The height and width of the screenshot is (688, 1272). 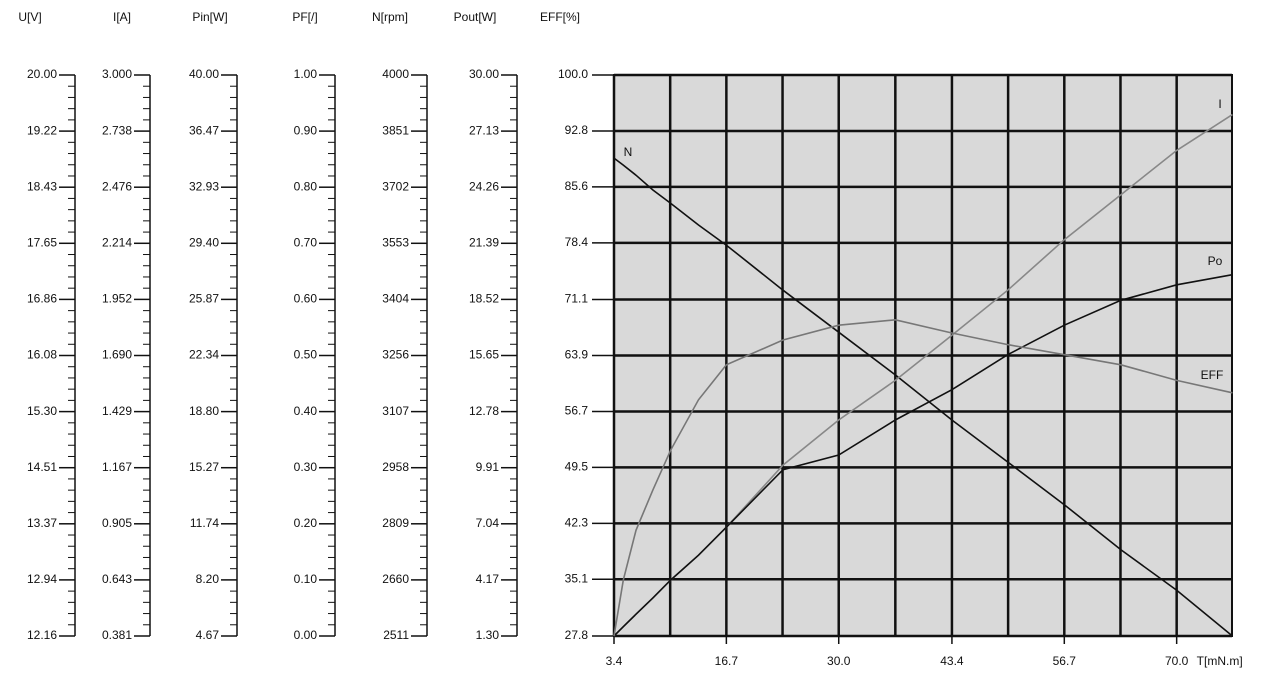 What do you see at coordinates (396, 635) in the screenshot?
I see `scale-tick-label: 2511` at bounding box center [396, 635].